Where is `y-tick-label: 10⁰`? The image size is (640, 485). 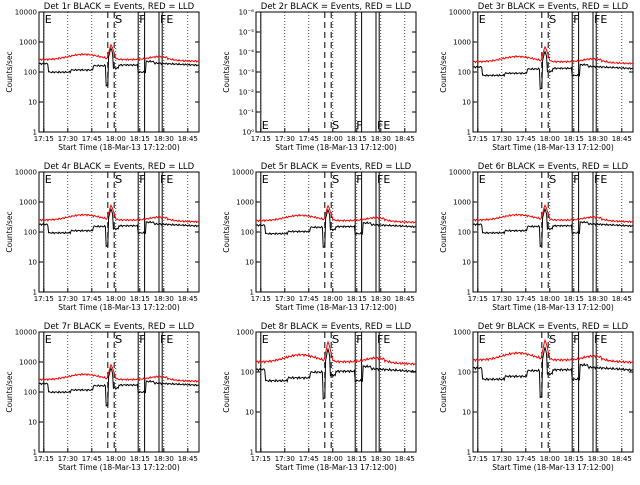 y-tick-label: 10⁰ is located at coordinates (248, 133).